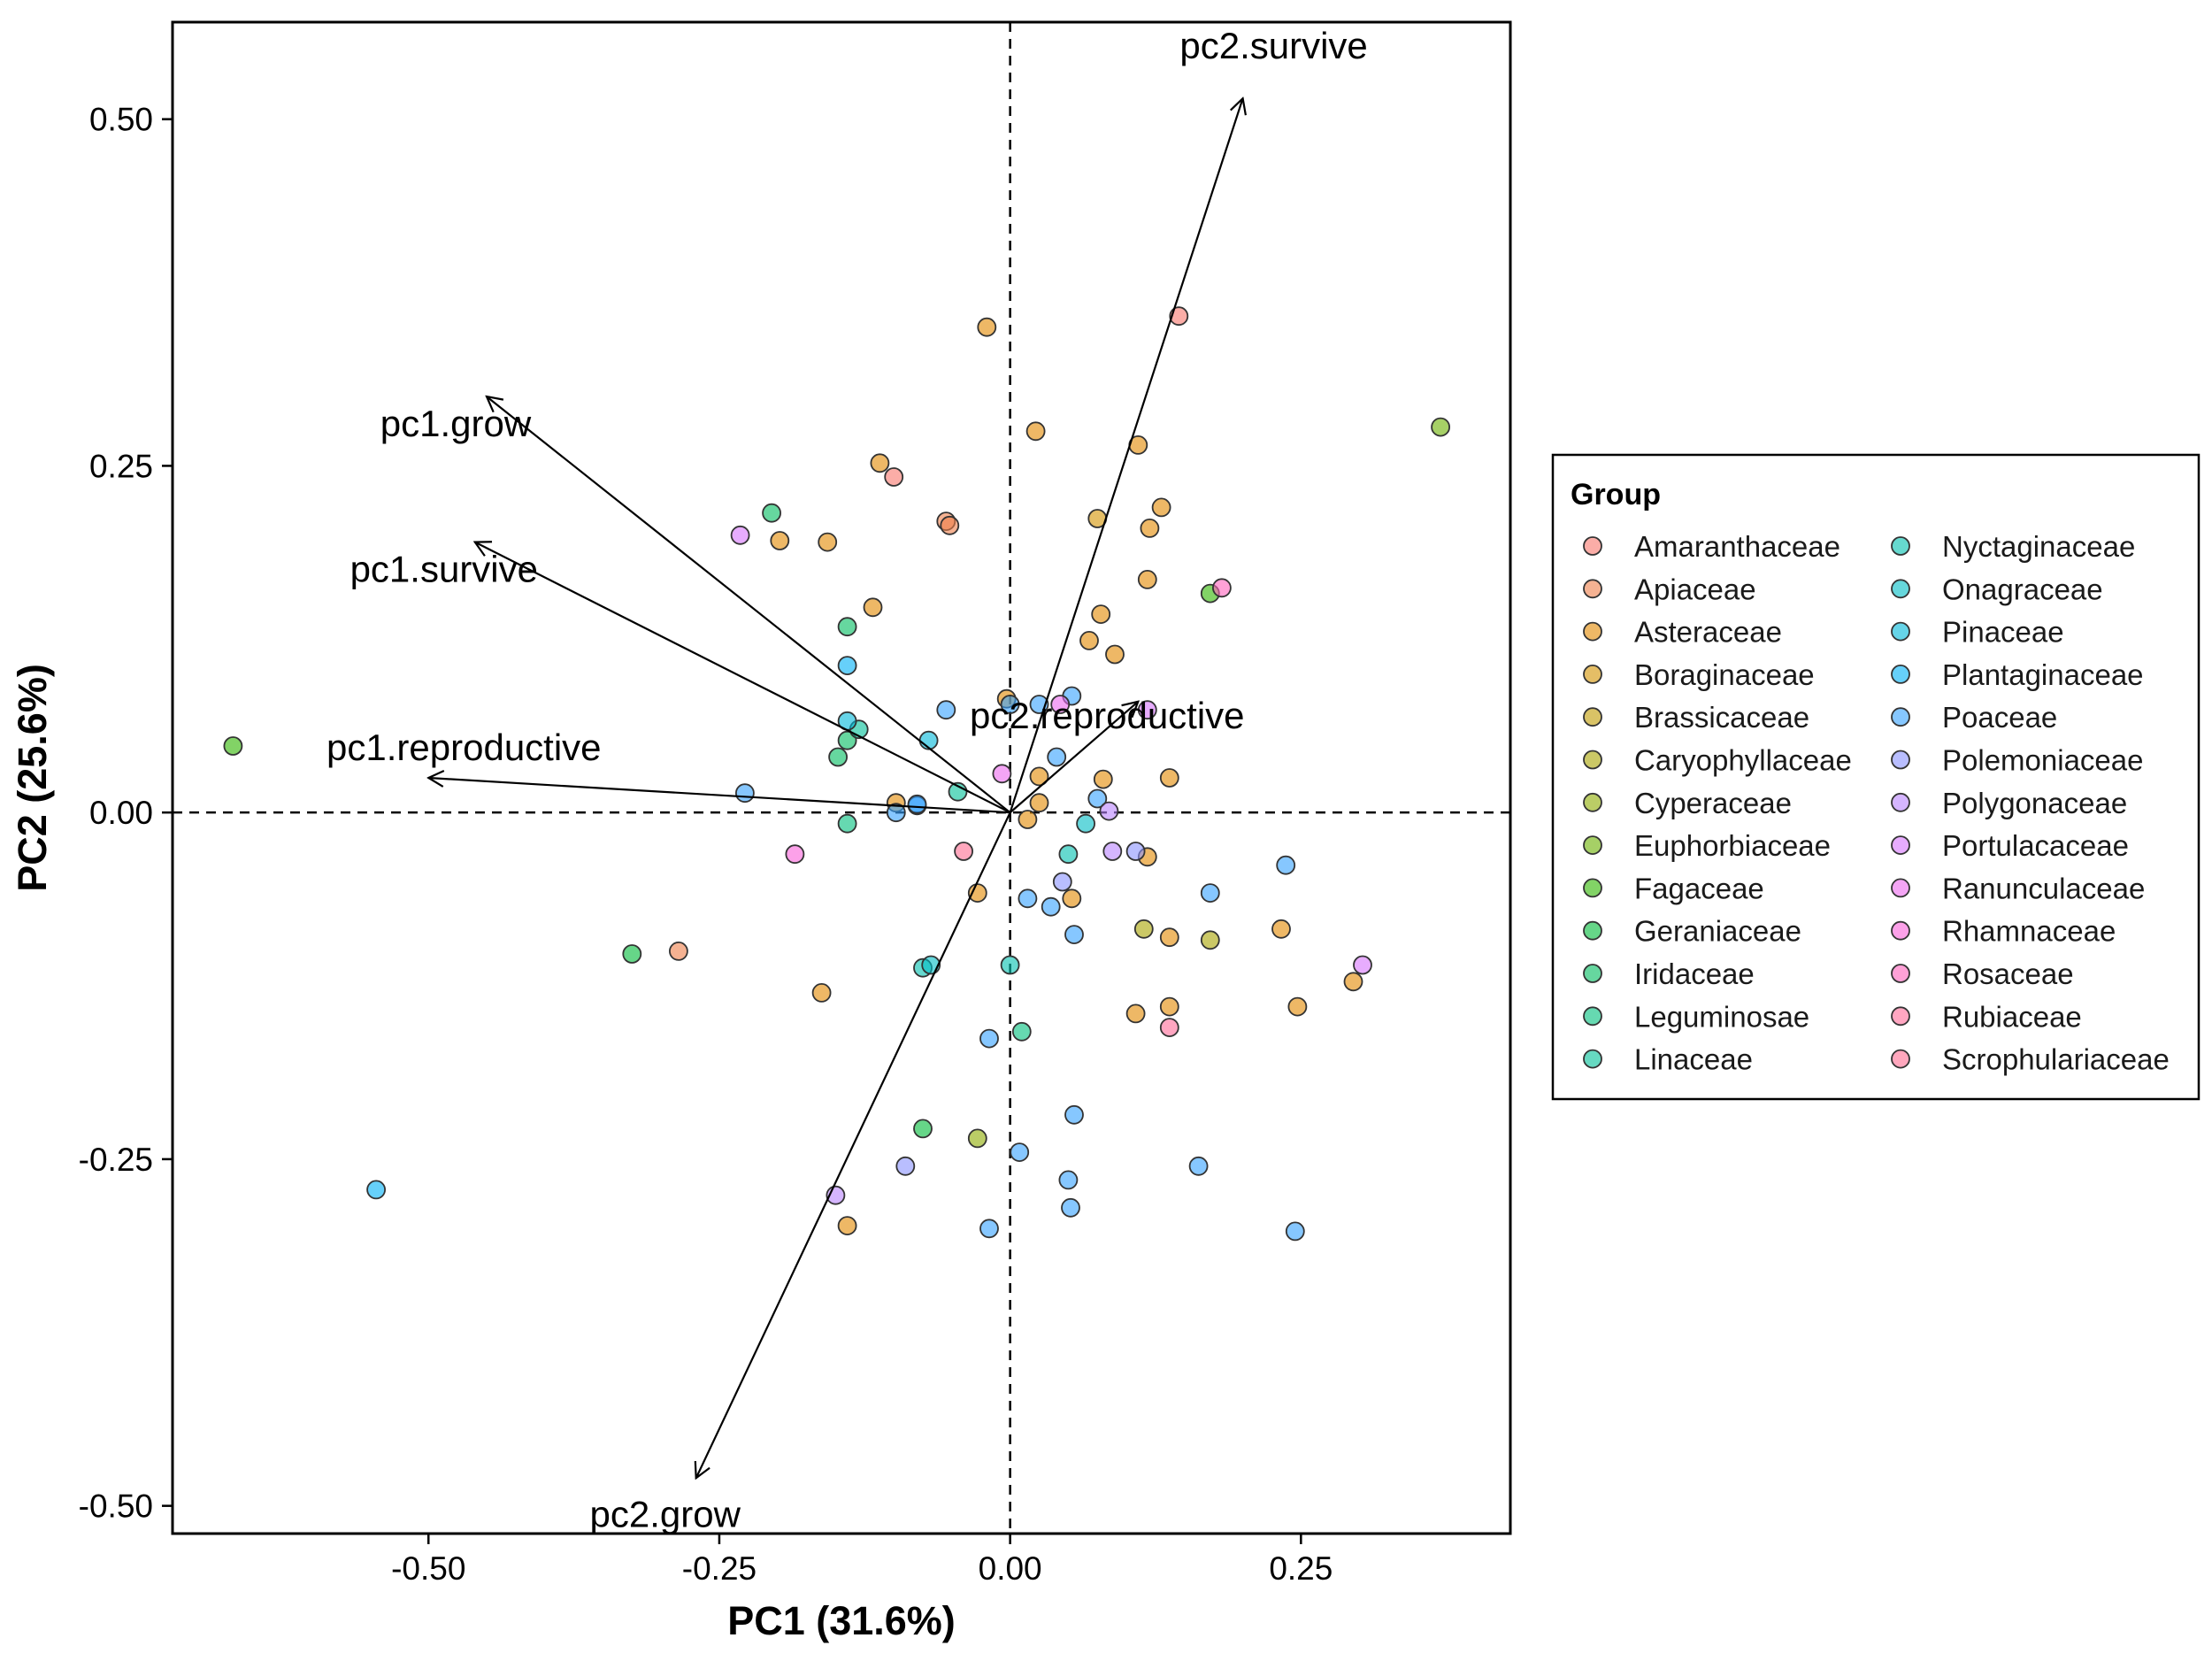 Image resolution: width=2212 pixels, height=1661 pixels. I want to click on legend-box, so click(1876, 777).